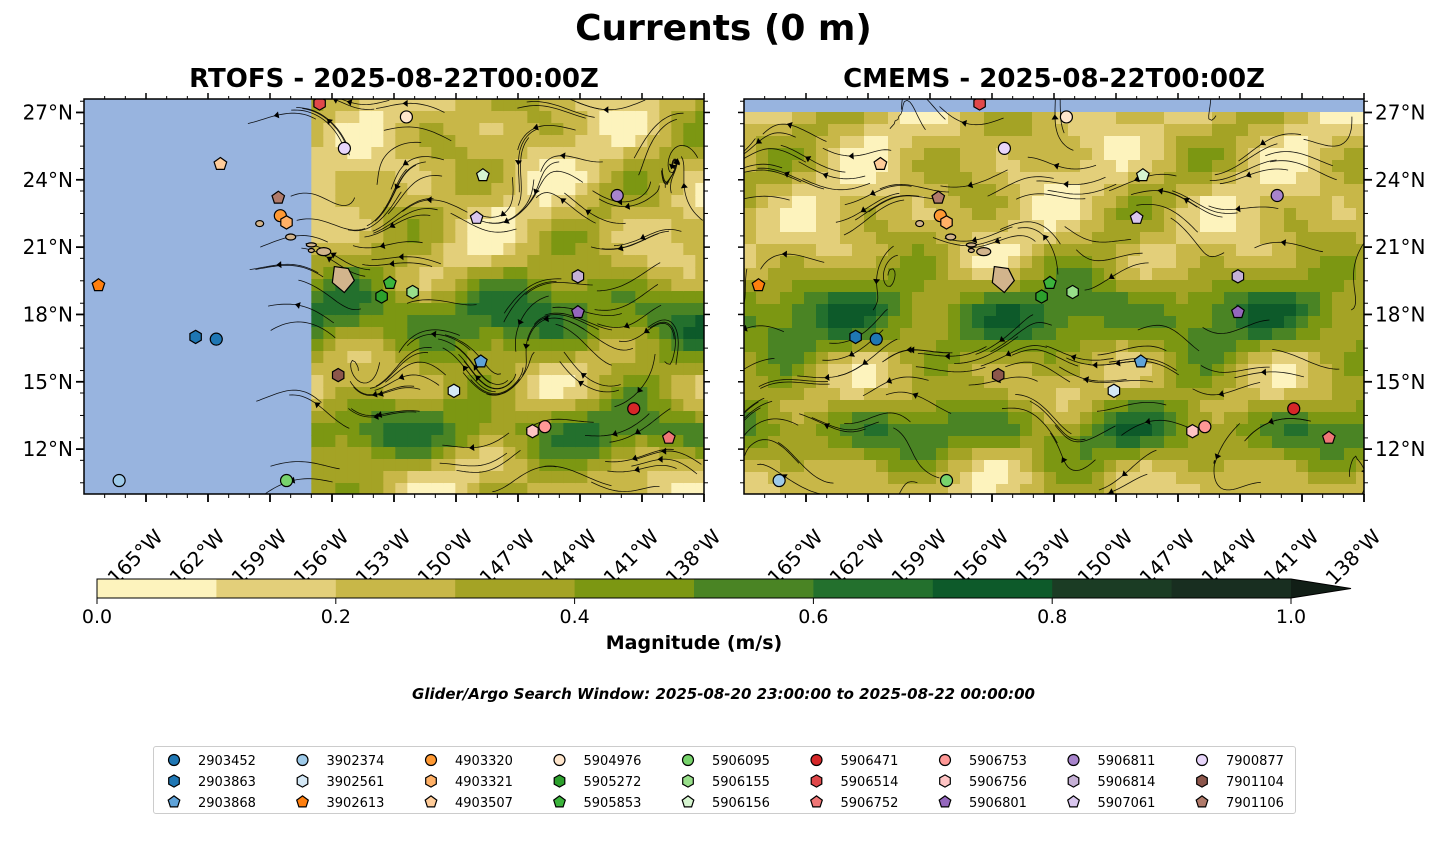  What do you see at coordinates (412, 292) in the screenshot?
I see `platform-5906155-marker` at bounding box center [412, 292].